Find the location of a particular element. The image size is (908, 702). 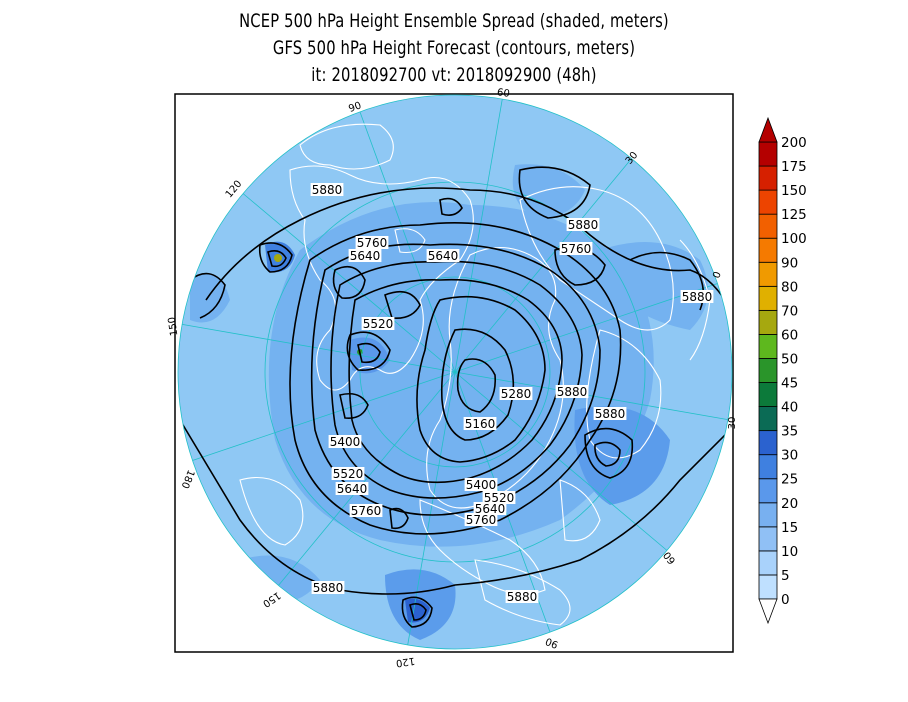

coastline-asia is located at coordinates (495, 378).